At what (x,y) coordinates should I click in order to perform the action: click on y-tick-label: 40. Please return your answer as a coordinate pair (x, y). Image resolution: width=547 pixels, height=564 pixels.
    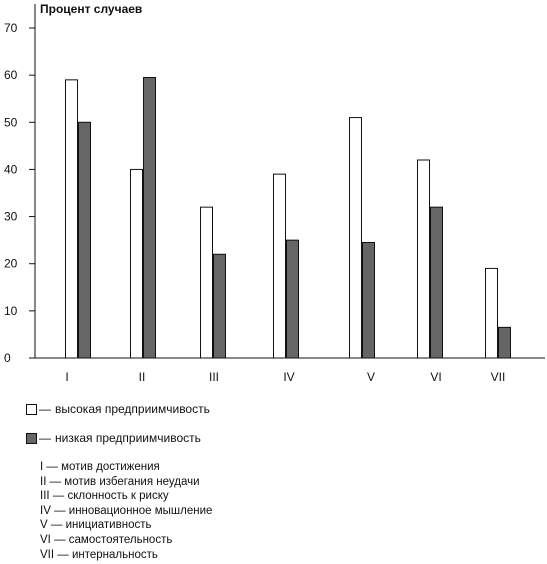
    Looking at the image, I should click on (11, 169).